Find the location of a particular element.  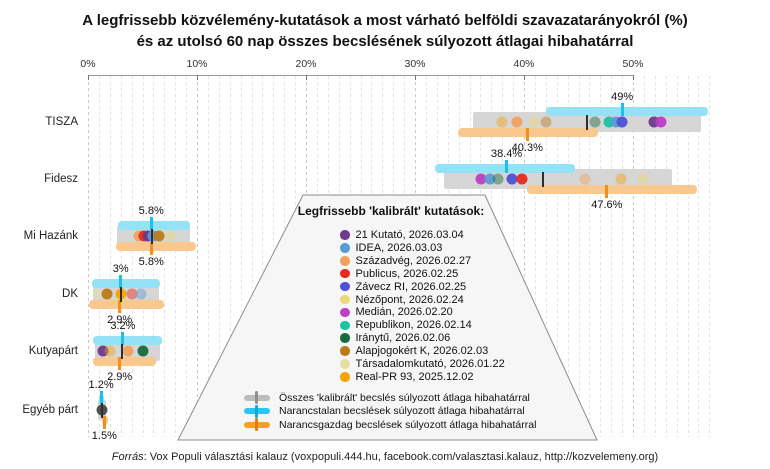

legend-item: Iránytű, 2026.02.06 is located at coordinates (395, 338).